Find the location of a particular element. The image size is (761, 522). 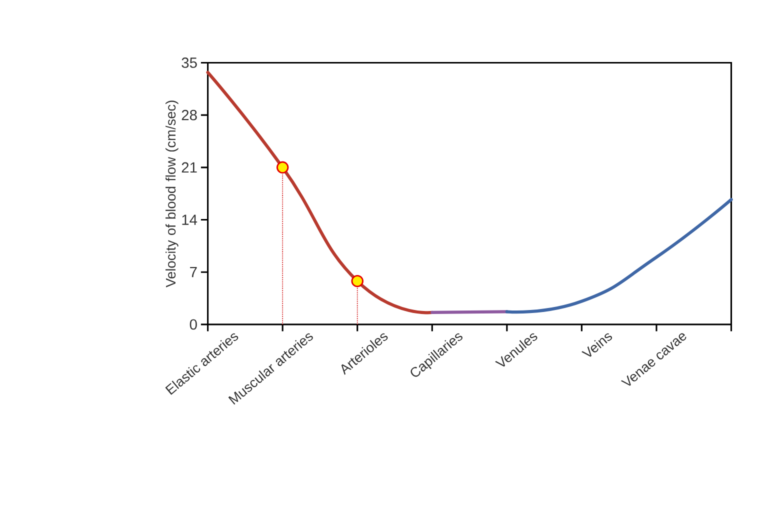

y-tick-label: 7 is located at coordinates (193, 271).